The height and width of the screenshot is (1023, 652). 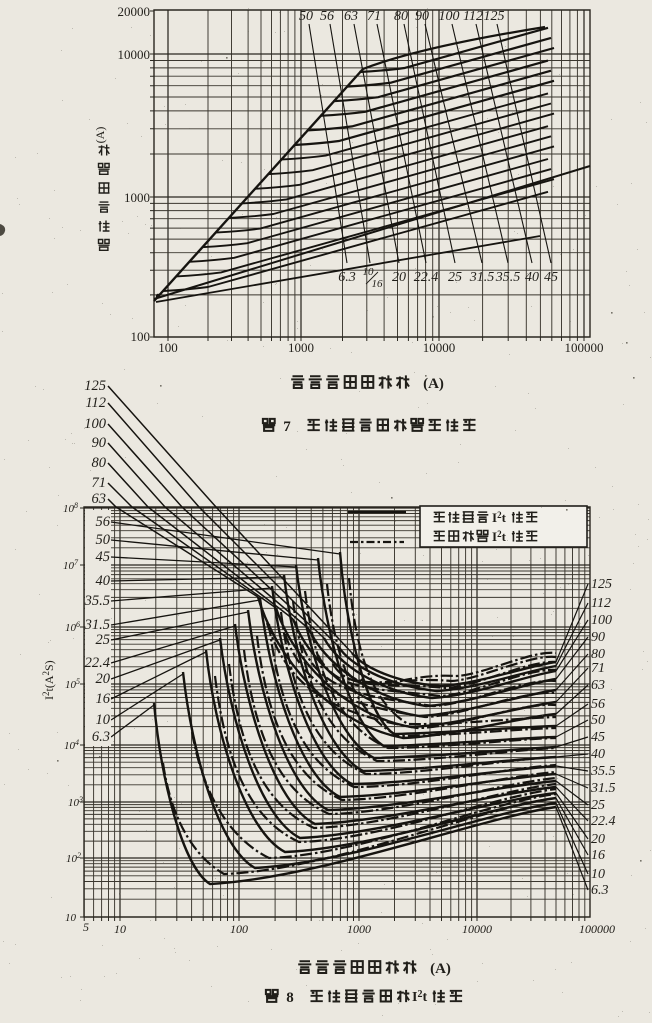 What do you see at coordinates (48, 680) in the screenshot?
I see `svg-text: I2t(A2S)` at bounding box center [48, 680].